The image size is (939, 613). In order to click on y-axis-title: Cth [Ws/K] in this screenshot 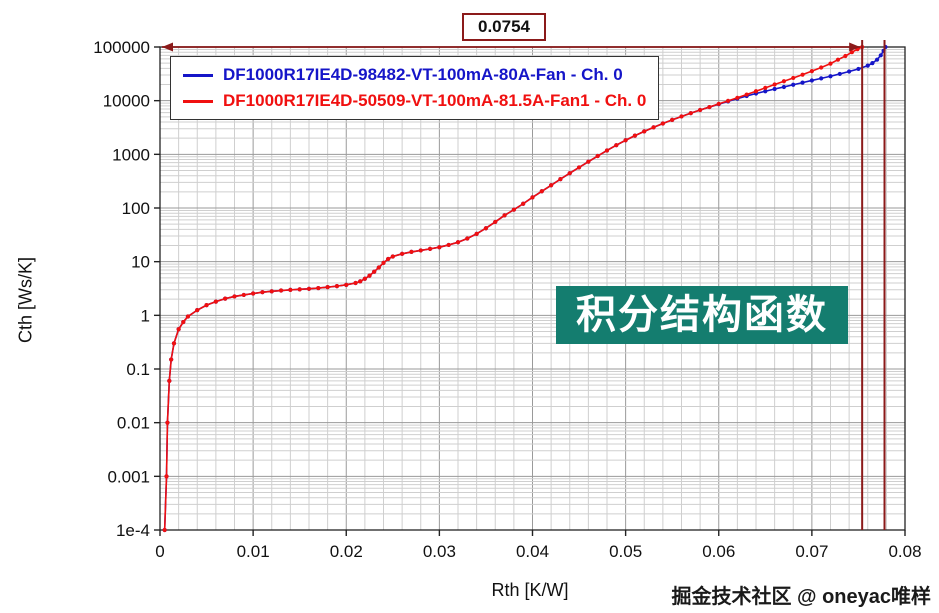, I will do `click(25, 300)`.